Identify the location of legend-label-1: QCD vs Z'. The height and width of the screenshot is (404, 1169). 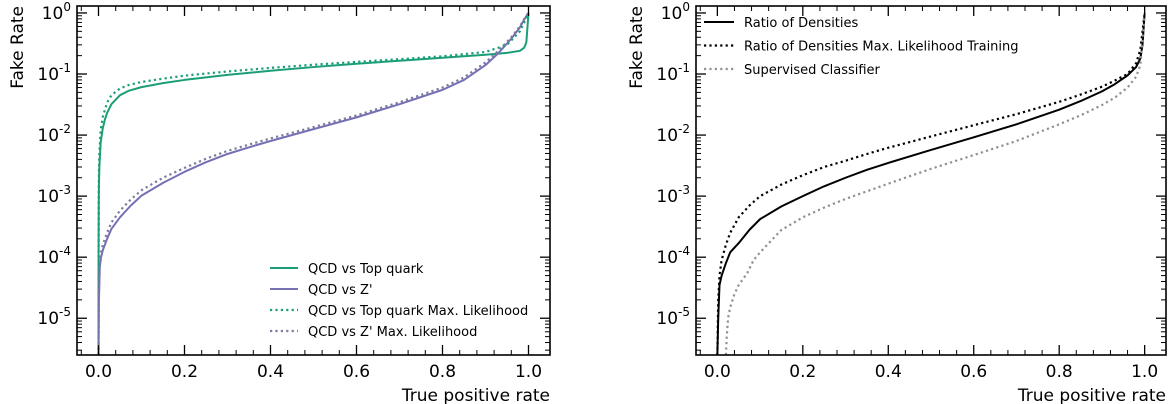
(340, 290).